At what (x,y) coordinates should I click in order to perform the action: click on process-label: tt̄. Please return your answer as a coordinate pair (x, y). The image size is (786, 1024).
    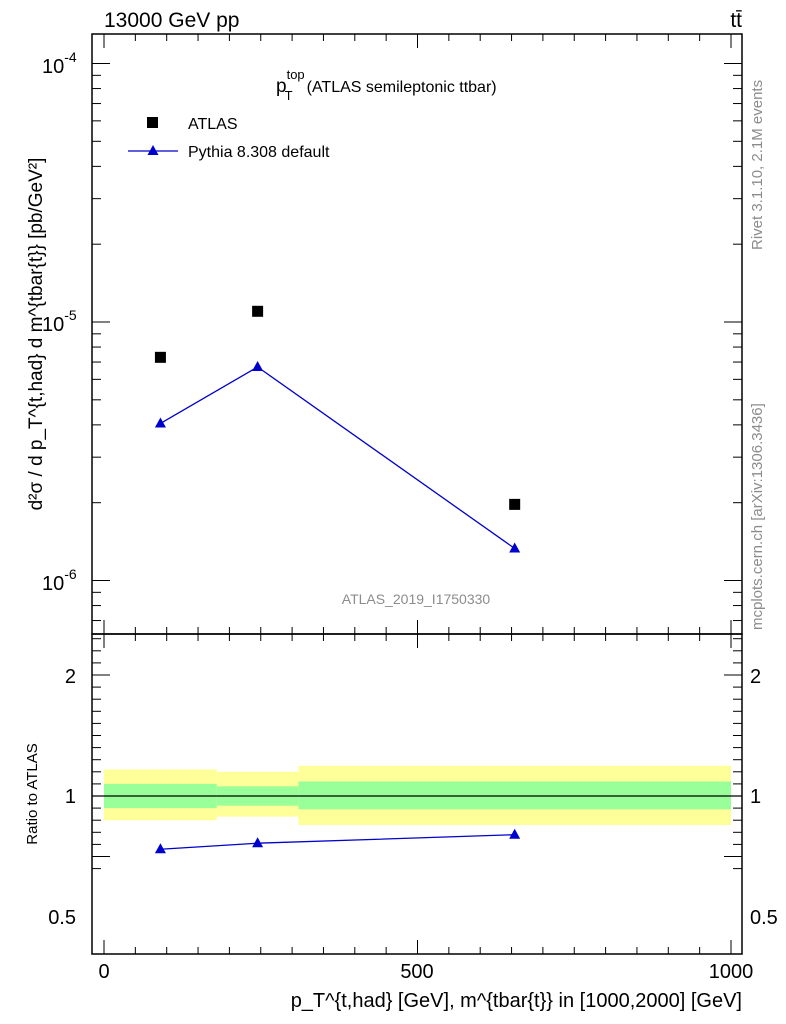
    Looking at the image, I should click on (736, 20).